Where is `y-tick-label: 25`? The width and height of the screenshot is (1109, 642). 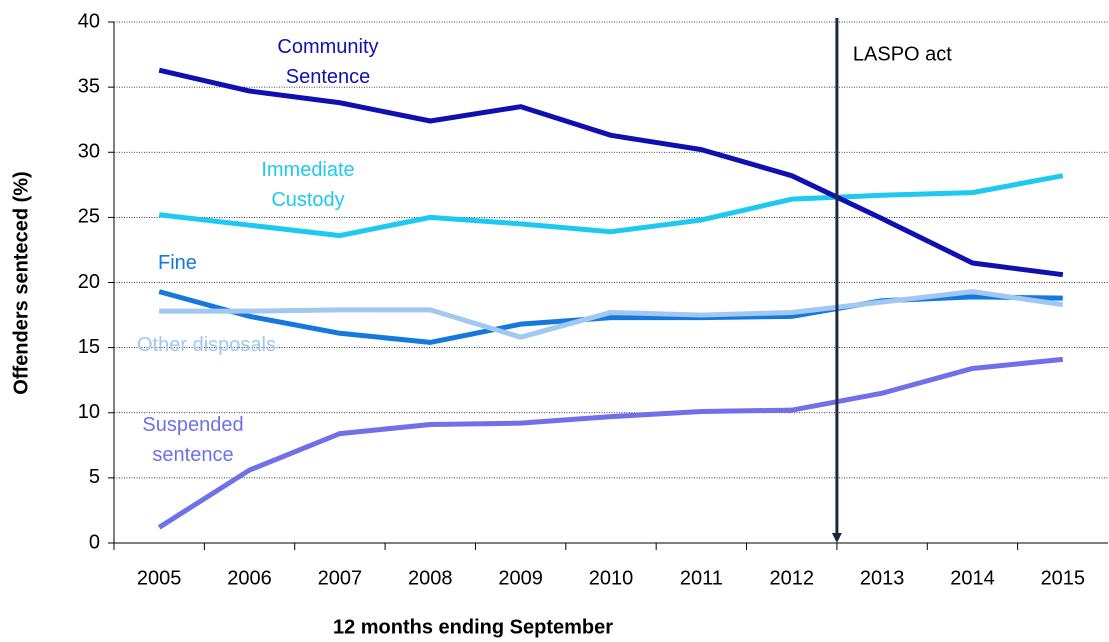 y-tick-label: 25 is located at coordinates (89, 217).